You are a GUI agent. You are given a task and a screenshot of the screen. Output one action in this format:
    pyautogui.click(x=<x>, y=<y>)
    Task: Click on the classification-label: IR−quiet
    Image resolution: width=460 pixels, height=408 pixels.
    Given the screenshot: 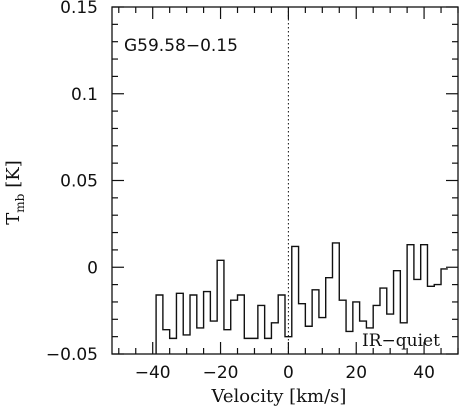 What is the action you would take?
    pyautogui.click(x=401, y=341)
    